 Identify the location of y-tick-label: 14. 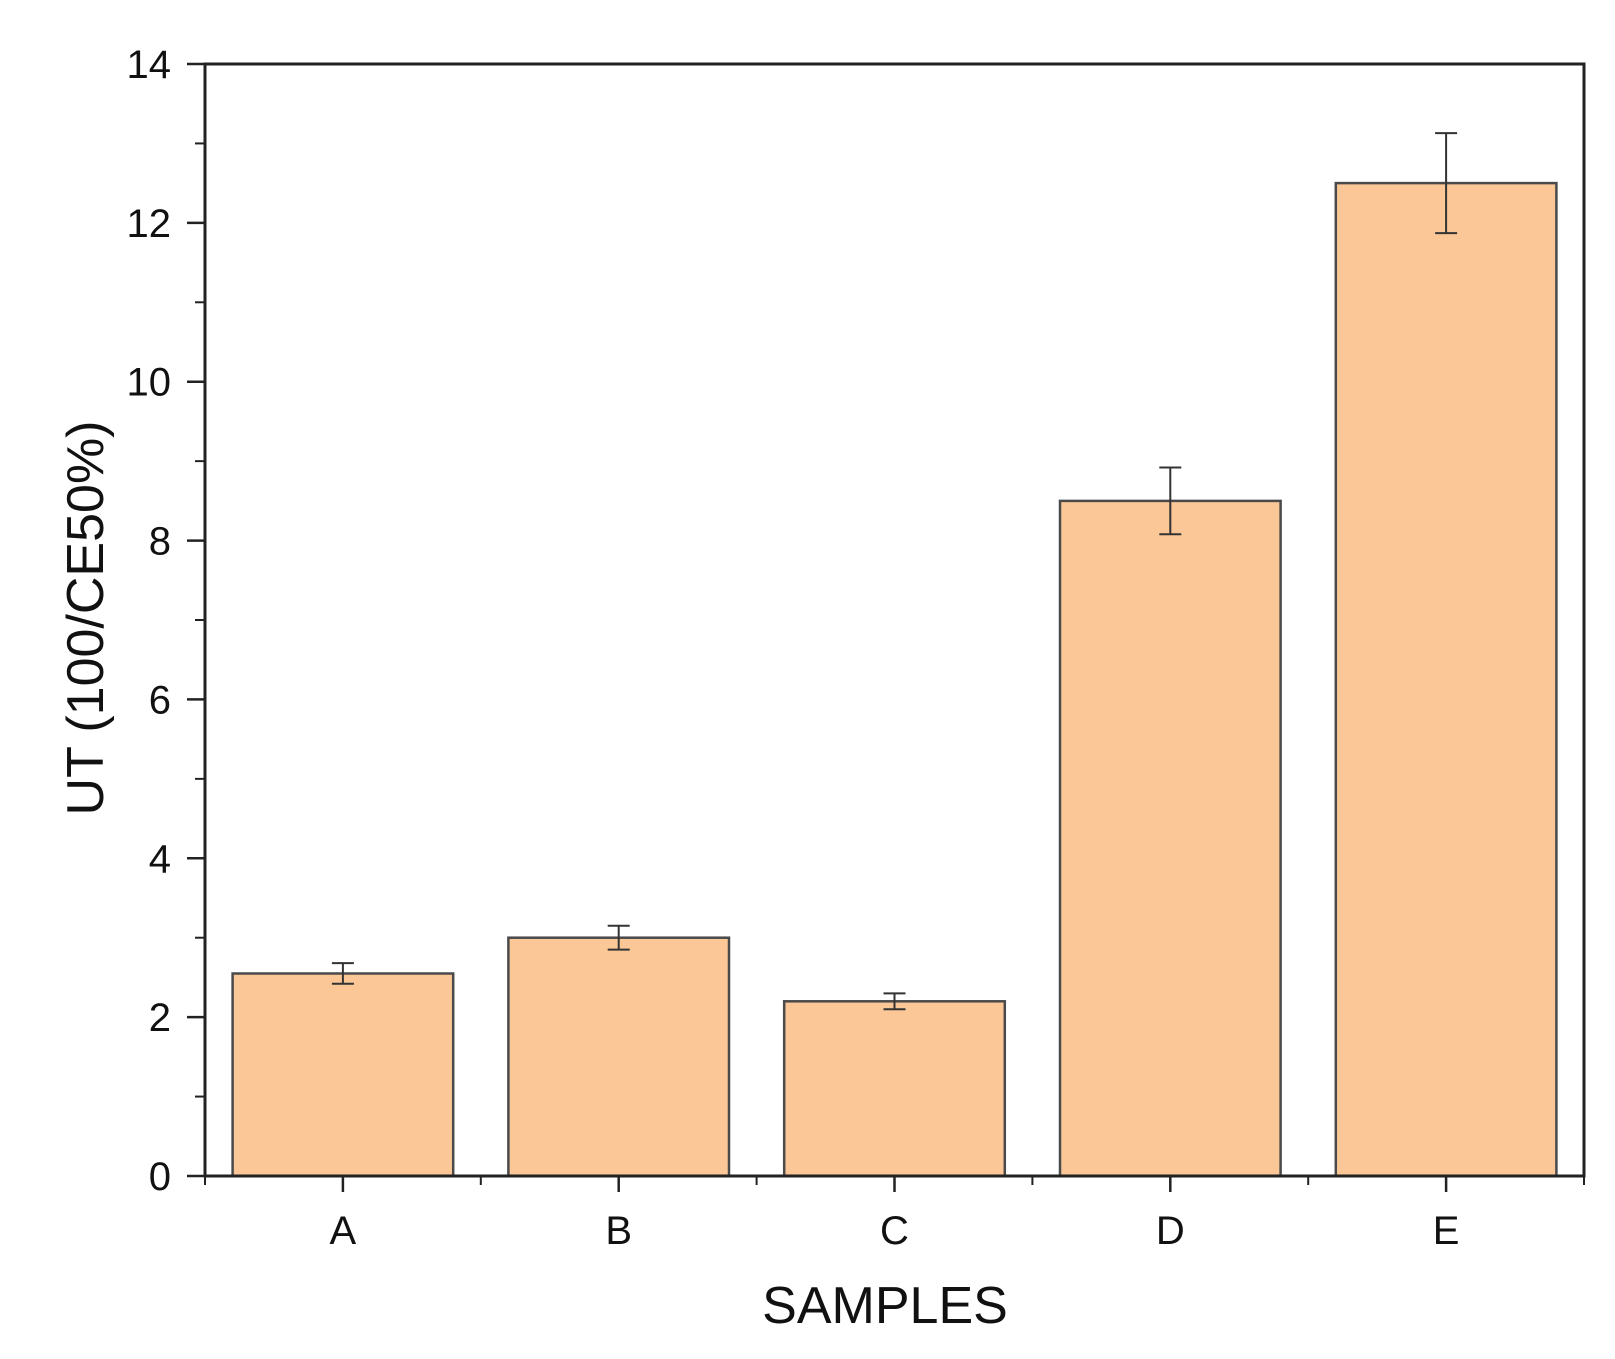
(149, 65).